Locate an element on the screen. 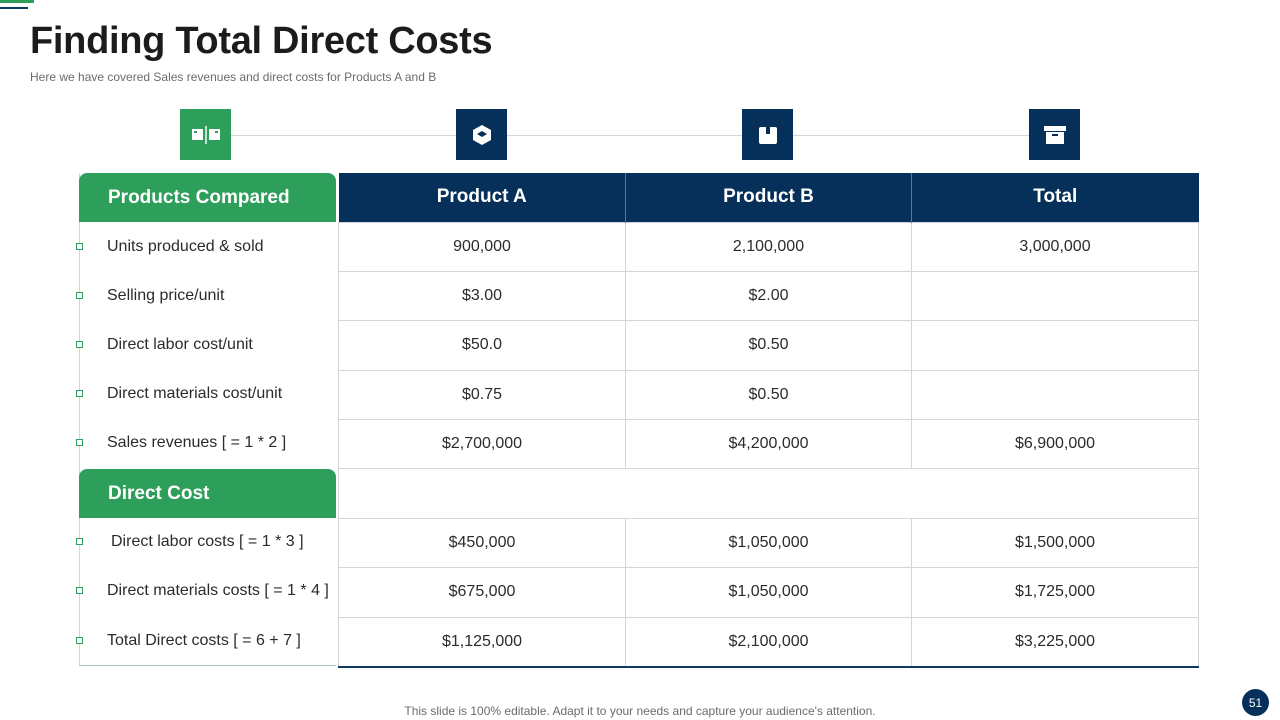  corner-accent-bar is located at coordinates (17, 1).